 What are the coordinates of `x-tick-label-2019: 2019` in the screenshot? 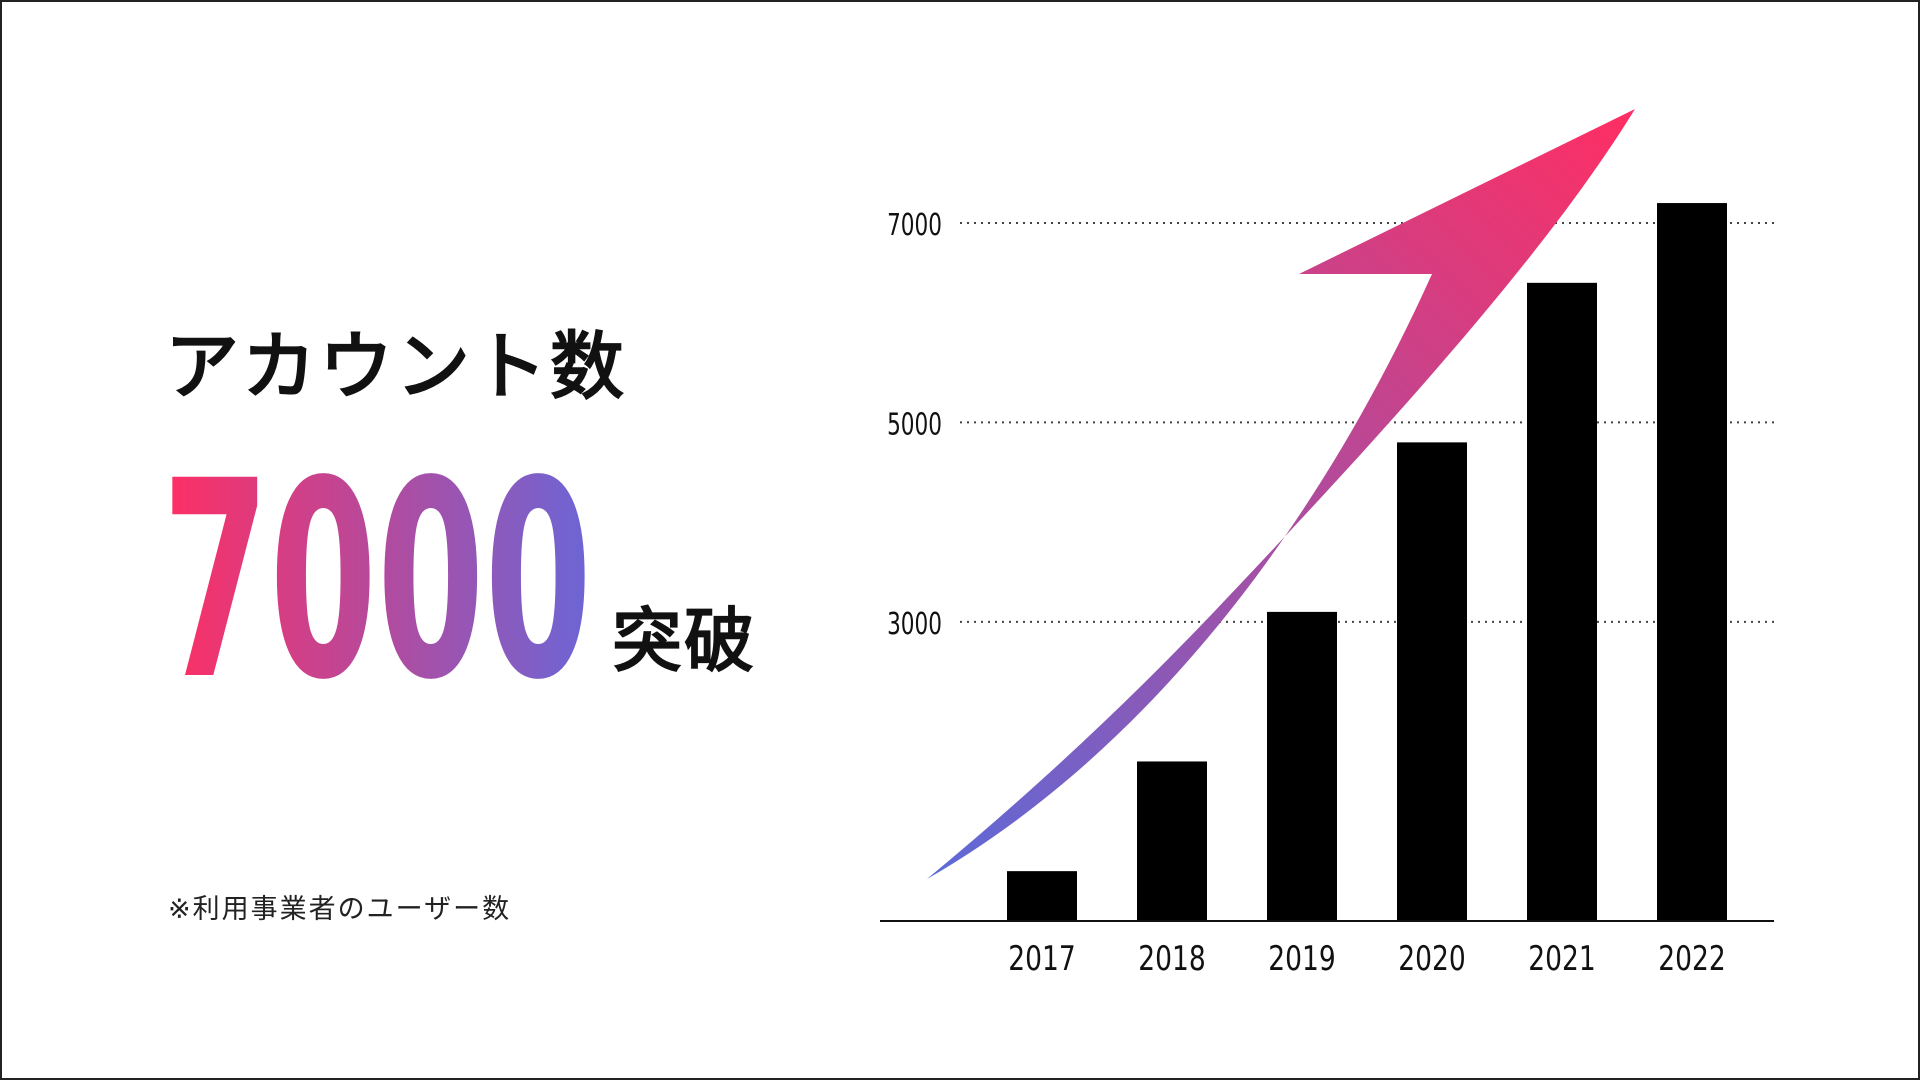 It's located at (1301, 959).